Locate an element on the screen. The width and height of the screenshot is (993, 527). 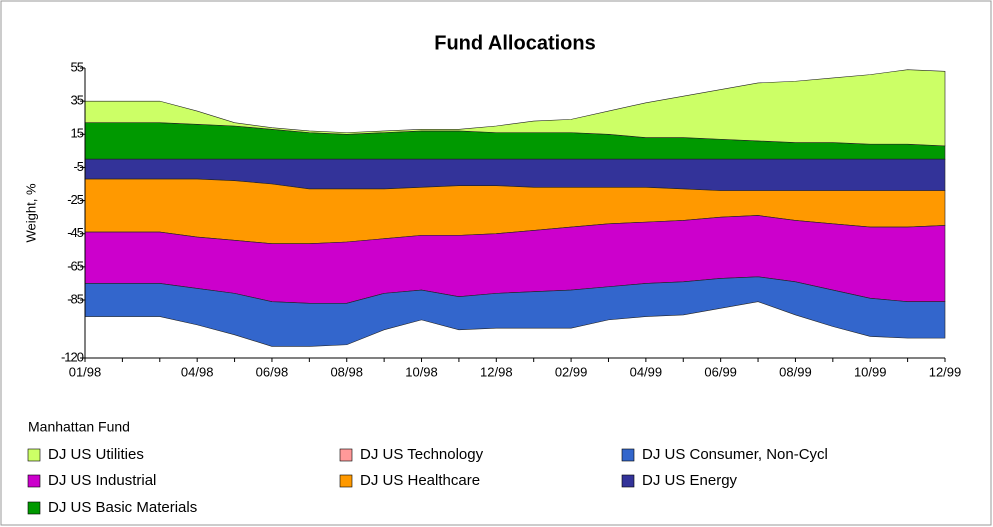
legend-label: DJ US Consumer, Non-Cycl is located at coordinates (735, 454).